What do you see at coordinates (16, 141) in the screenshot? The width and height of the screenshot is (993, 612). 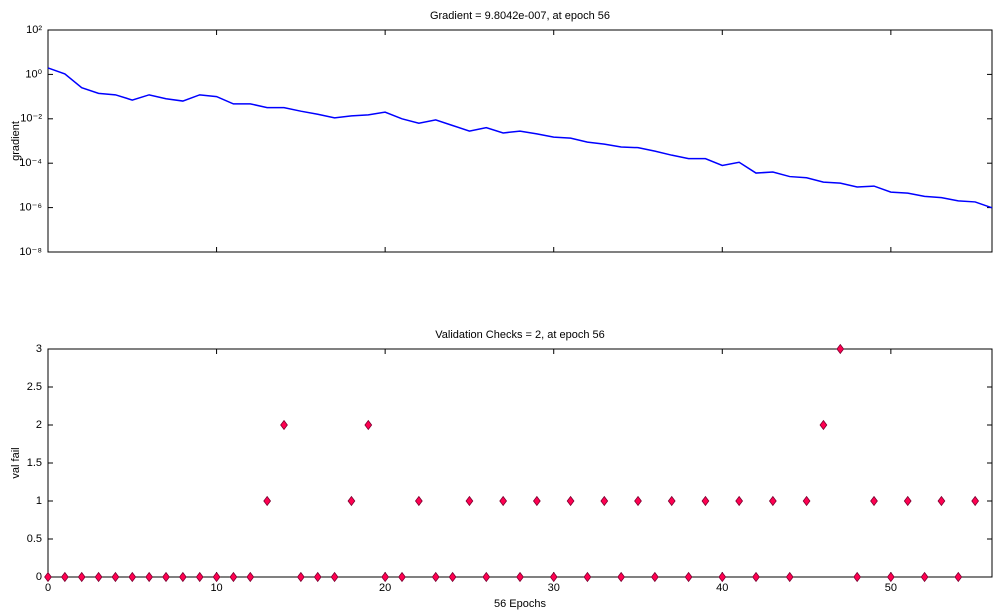 I see `y-axis-label: gradient` at bounding box center [16, 141].